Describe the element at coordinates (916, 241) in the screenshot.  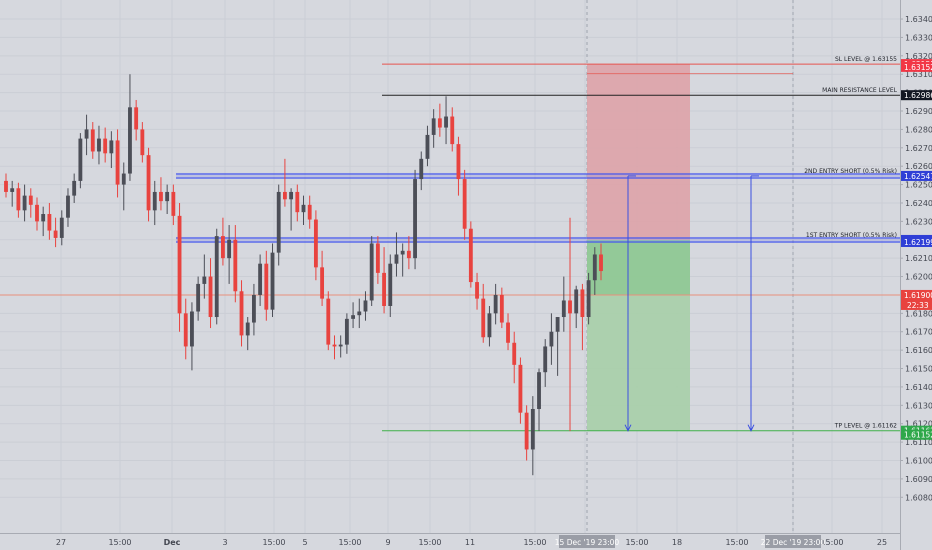
I see `entry-price-badge: 1.62199` at that location.